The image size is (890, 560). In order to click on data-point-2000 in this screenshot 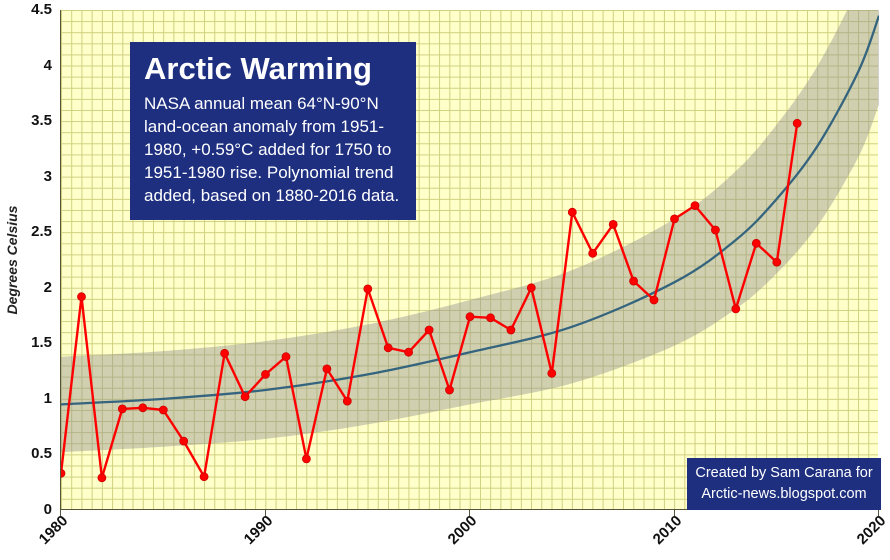, I will do `click(470, 317)`.